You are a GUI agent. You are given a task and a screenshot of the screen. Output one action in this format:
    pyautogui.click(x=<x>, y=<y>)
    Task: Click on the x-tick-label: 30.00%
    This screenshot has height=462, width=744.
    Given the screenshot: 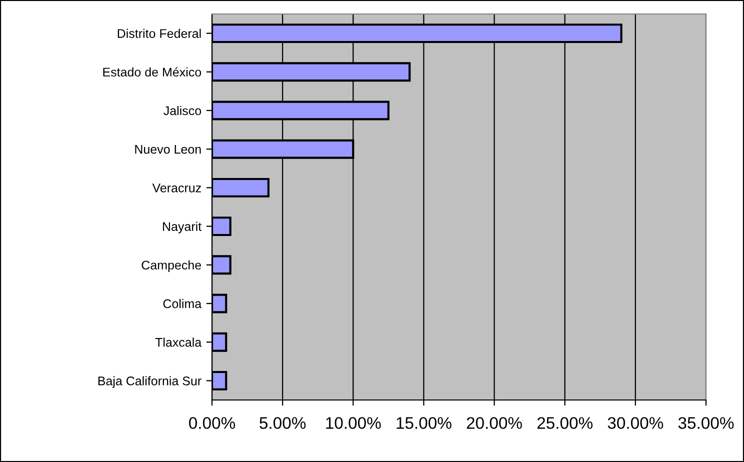 What is the action you would take?
    pyautogui.click(x=636, y=423)
    